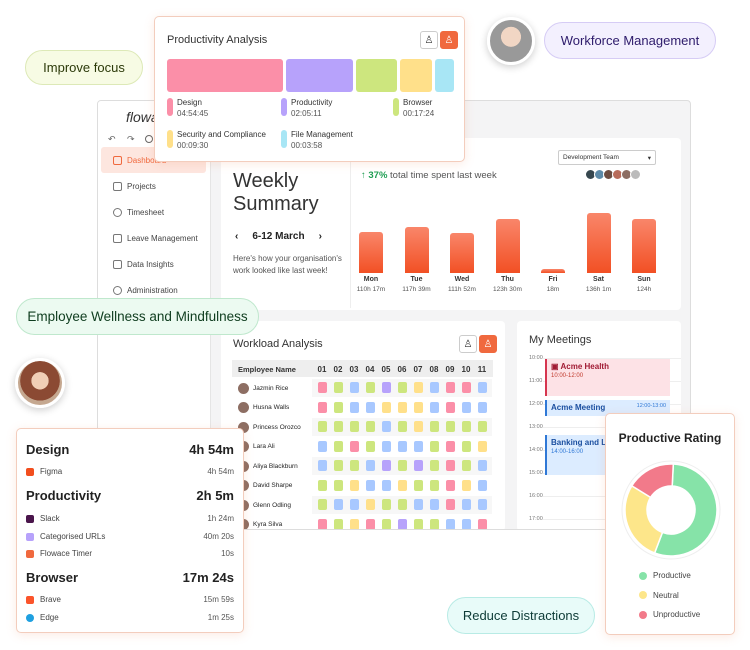 The width and height of the screenshot is (750, 650). Describe the element at coordinates (268, 466) in the screenshot. I see `employee-row: Aliya Blackburn` at that location.